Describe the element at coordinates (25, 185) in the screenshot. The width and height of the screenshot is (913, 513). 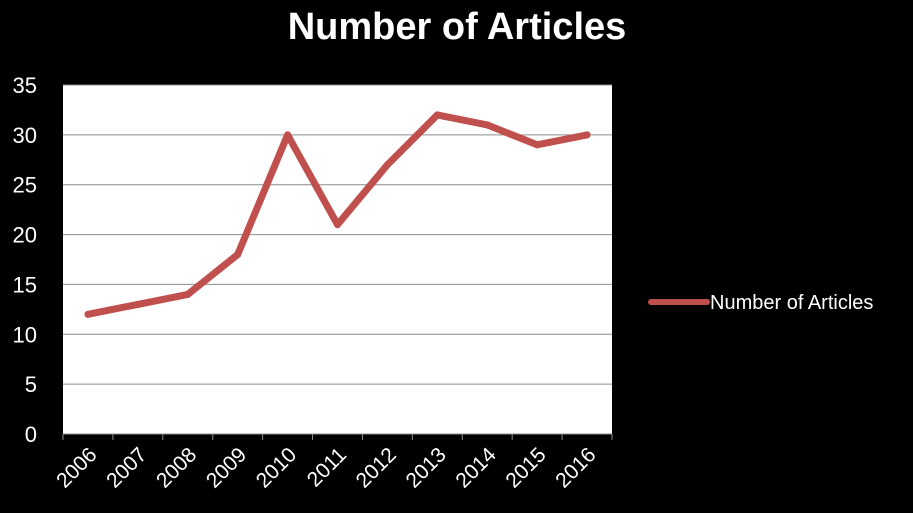
I see `y-tick-label: 25` at that location.